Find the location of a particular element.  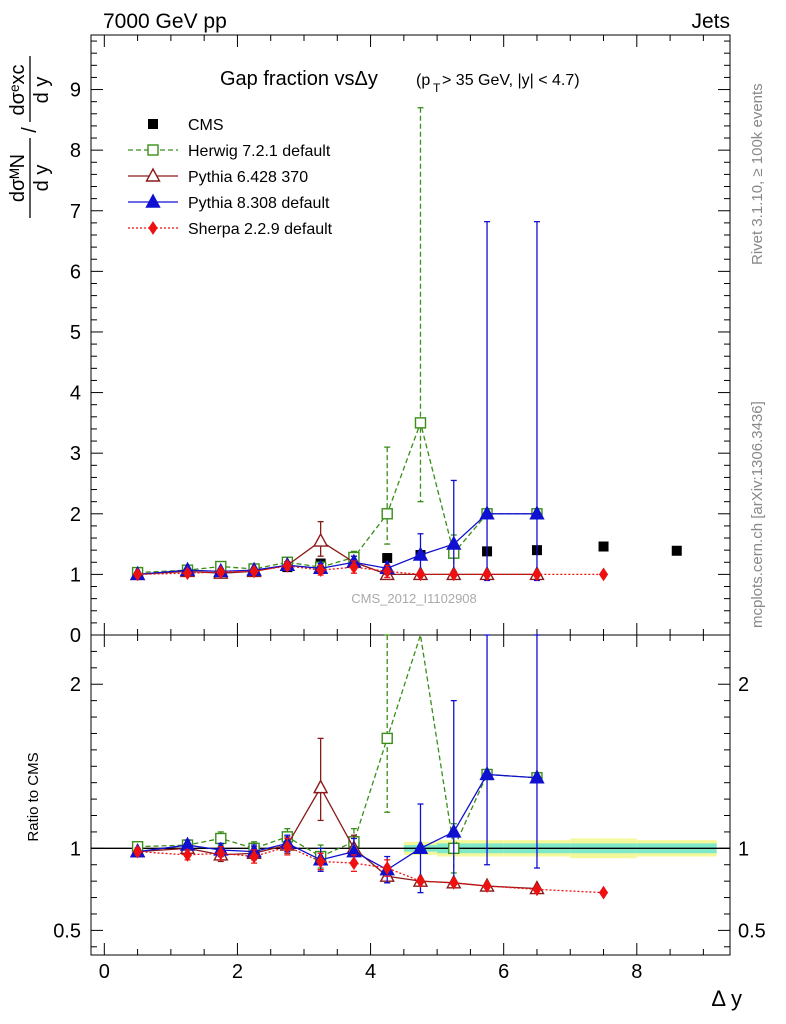

main-y-tick-label: 9 is located at coordinates (75, 91).